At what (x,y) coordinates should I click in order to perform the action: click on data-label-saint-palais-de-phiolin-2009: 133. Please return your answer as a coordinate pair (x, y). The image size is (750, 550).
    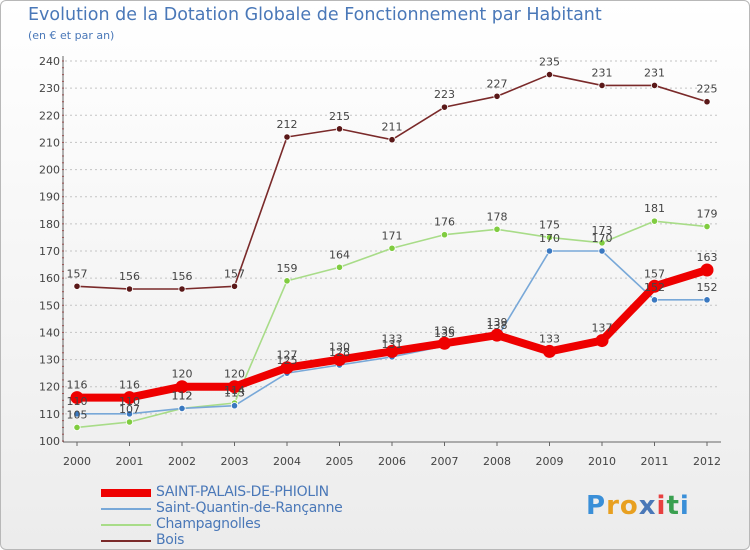
    Looking at the image, I should click on (549, 338).